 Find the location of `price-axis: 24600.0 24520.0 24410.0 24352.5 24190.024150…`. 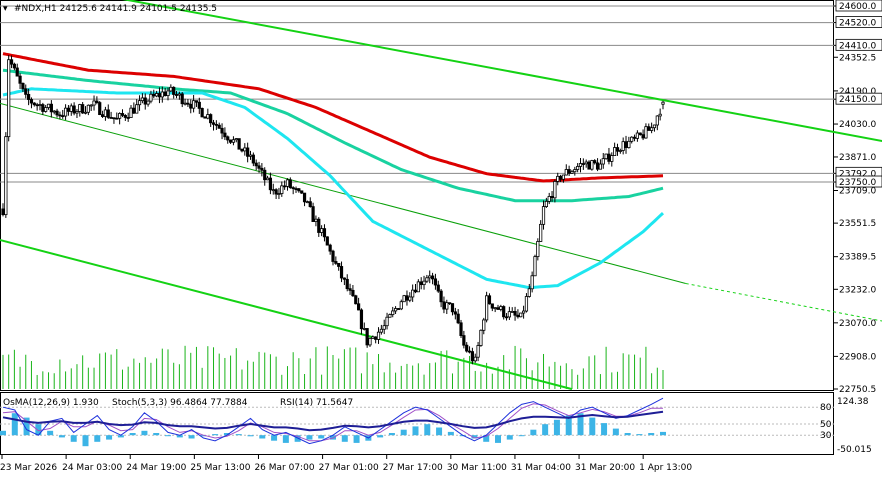

price-axis: 24600.0 24520.0 24410.0 24352.5 24190.024150… is located at coordinates (858, 197).